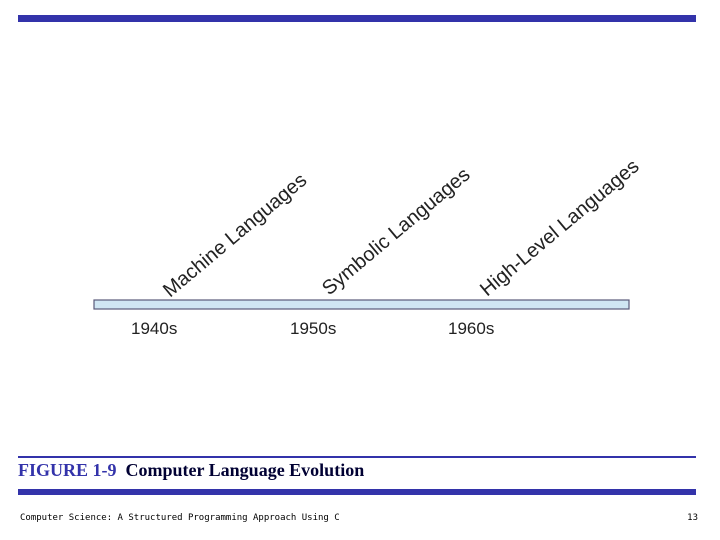  Describe the element at coordinates (67, 470) in the screenshot. I see `figure-number: FIGURE 1-9` at that location.